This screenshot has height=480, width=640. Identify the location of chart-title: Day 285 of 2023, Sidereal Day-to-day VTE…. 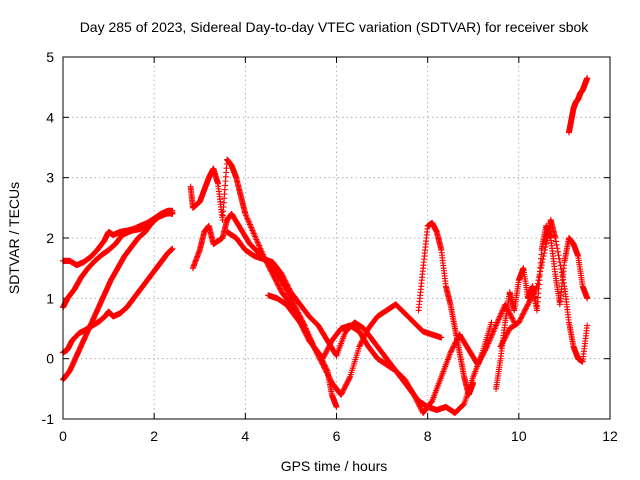
(335, 27).